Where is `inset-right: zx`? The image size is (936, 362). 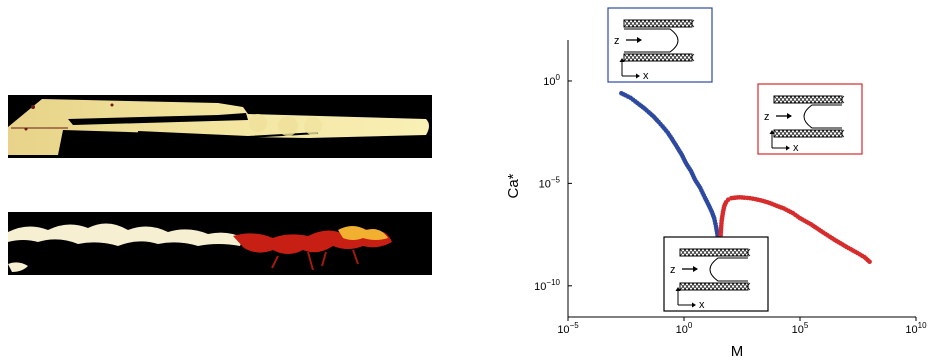
inset-right: zx is located at coordinates (810, 119).